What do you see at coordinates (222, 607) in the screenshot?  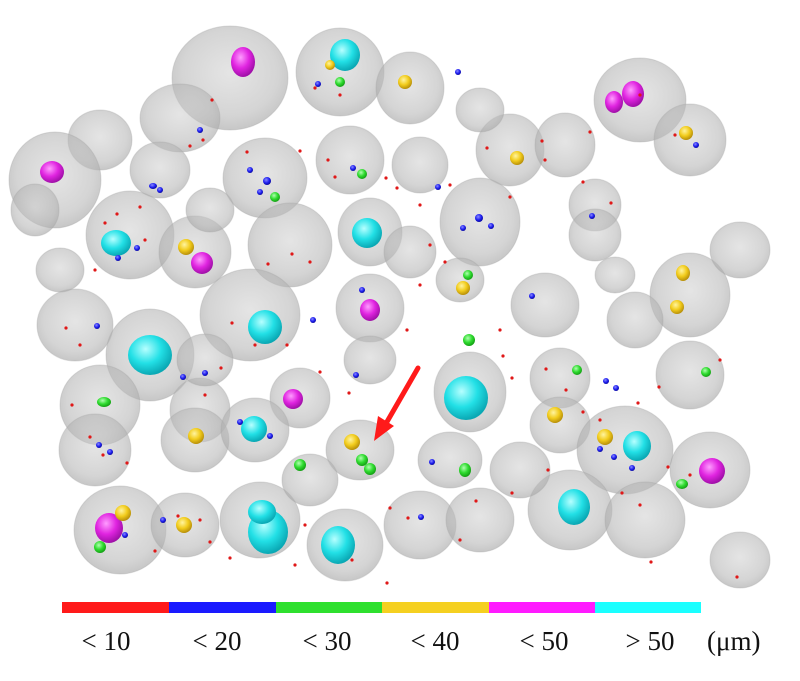 I see `color-bar-blue` at bounding box center [222, 607].